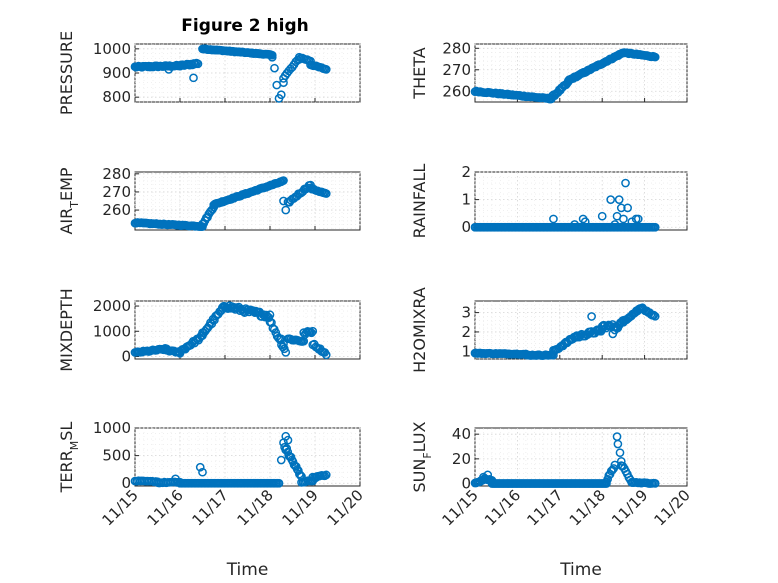  Describe the element at coordinates (66, 329) in the screenshot. I see `y-axis-label: MIXDEPTH` at that location.